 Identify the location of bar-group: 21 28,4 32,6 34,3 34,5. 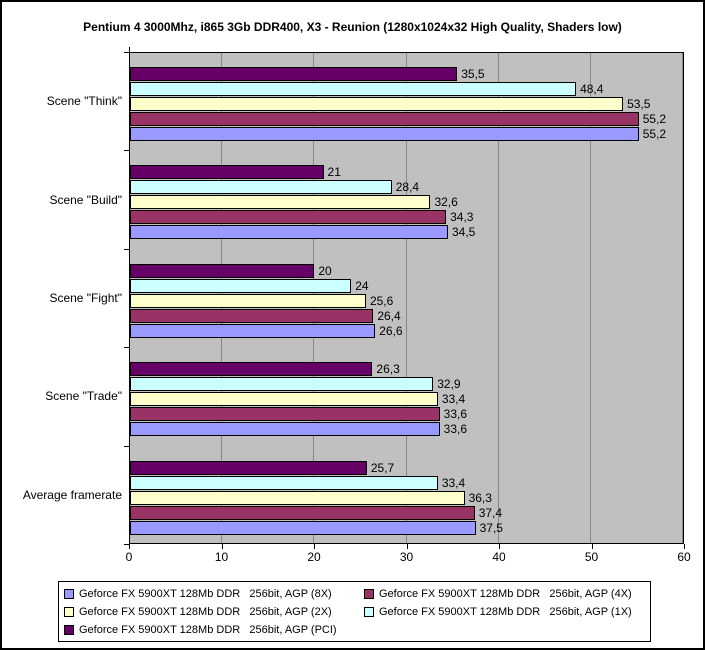
(406, 200).